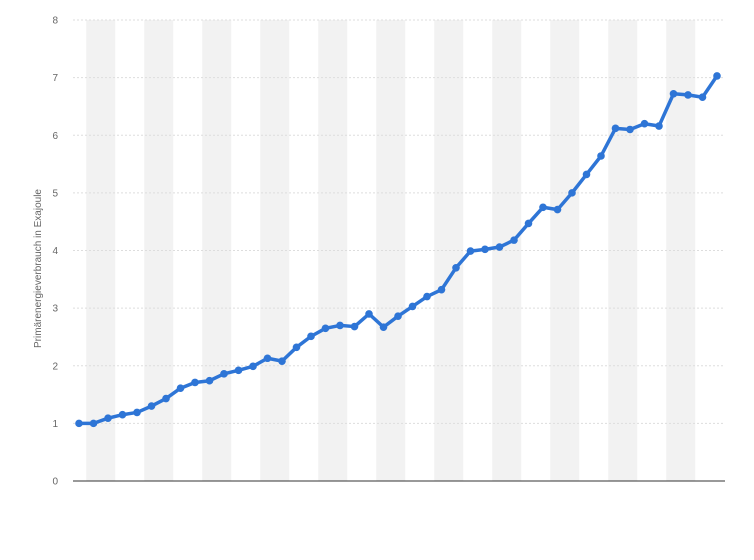 This screenshot has width=754, height=560. Describe the element at coordinates (55, 21) in the screenshot. I see `y-tick-label: 8` at that location.